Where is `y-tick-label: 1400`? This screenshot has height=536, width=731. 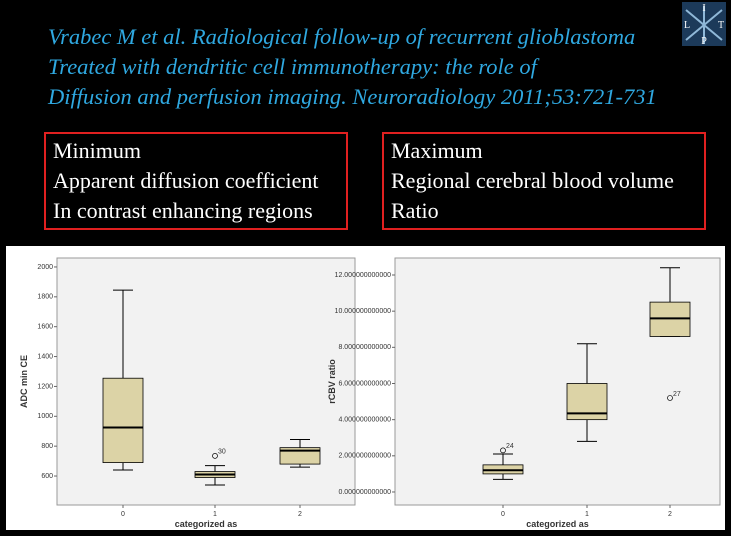
y-tick-label: 1400 is located at coordinates (45, 356).